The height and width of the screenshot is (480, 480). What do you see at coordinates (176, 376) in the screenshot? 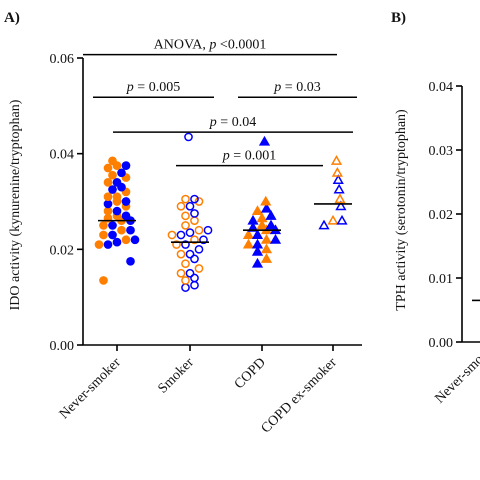
I see `x-tick-label-a: Smoker` at bounding box center [176, 376].